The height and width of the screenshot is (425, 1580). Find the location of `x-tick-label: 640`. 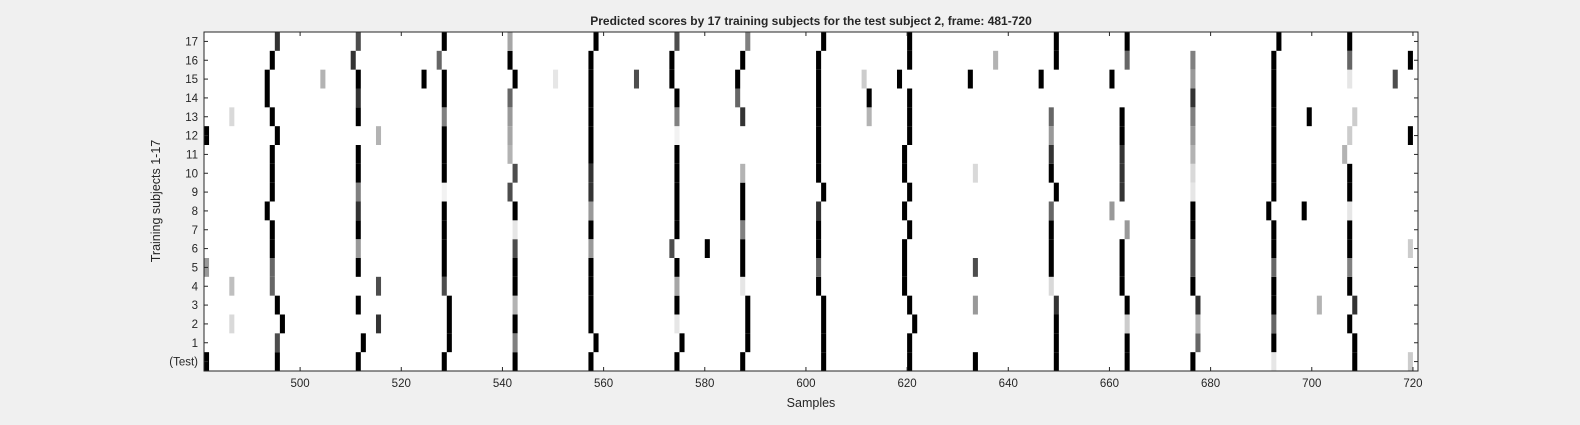

x-tick-label: 640 is located at coordinates (1008, 384).